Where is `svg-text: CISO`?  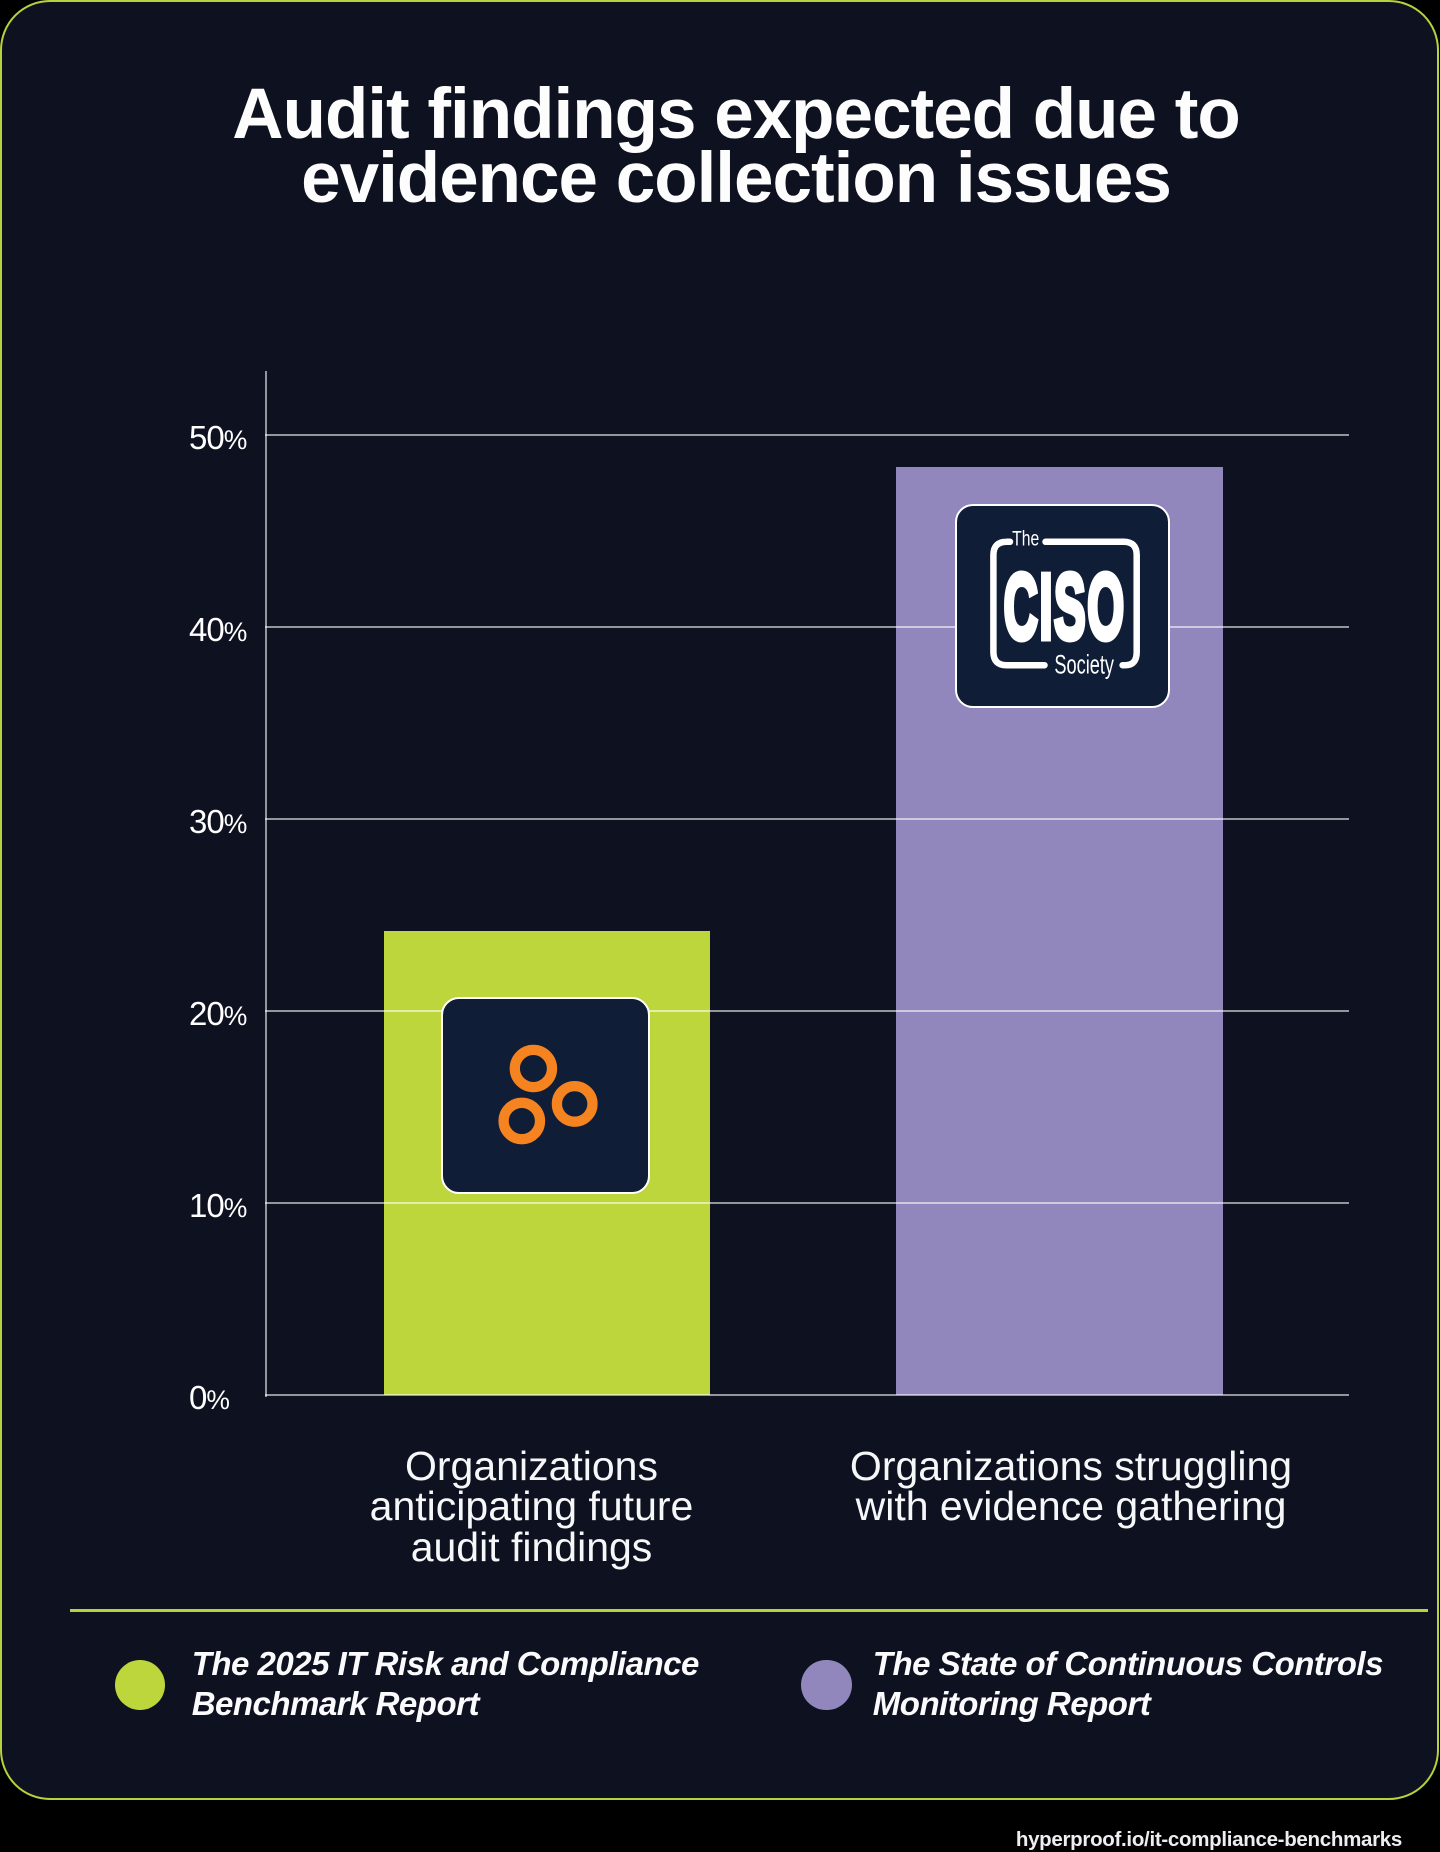 svg-text: CISO is located at coordinates (1065, 606).